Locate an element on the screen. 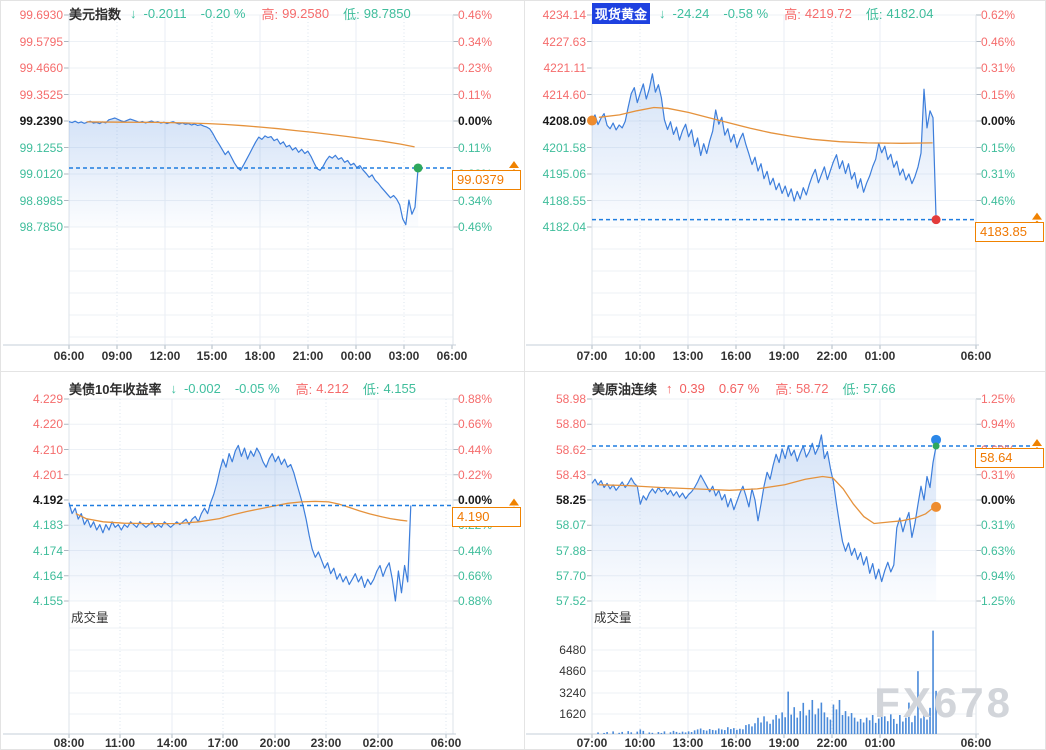 The width and height of the screenshot is (1046, 750). time-label: 19:00 is located at coordinates (784, 356).